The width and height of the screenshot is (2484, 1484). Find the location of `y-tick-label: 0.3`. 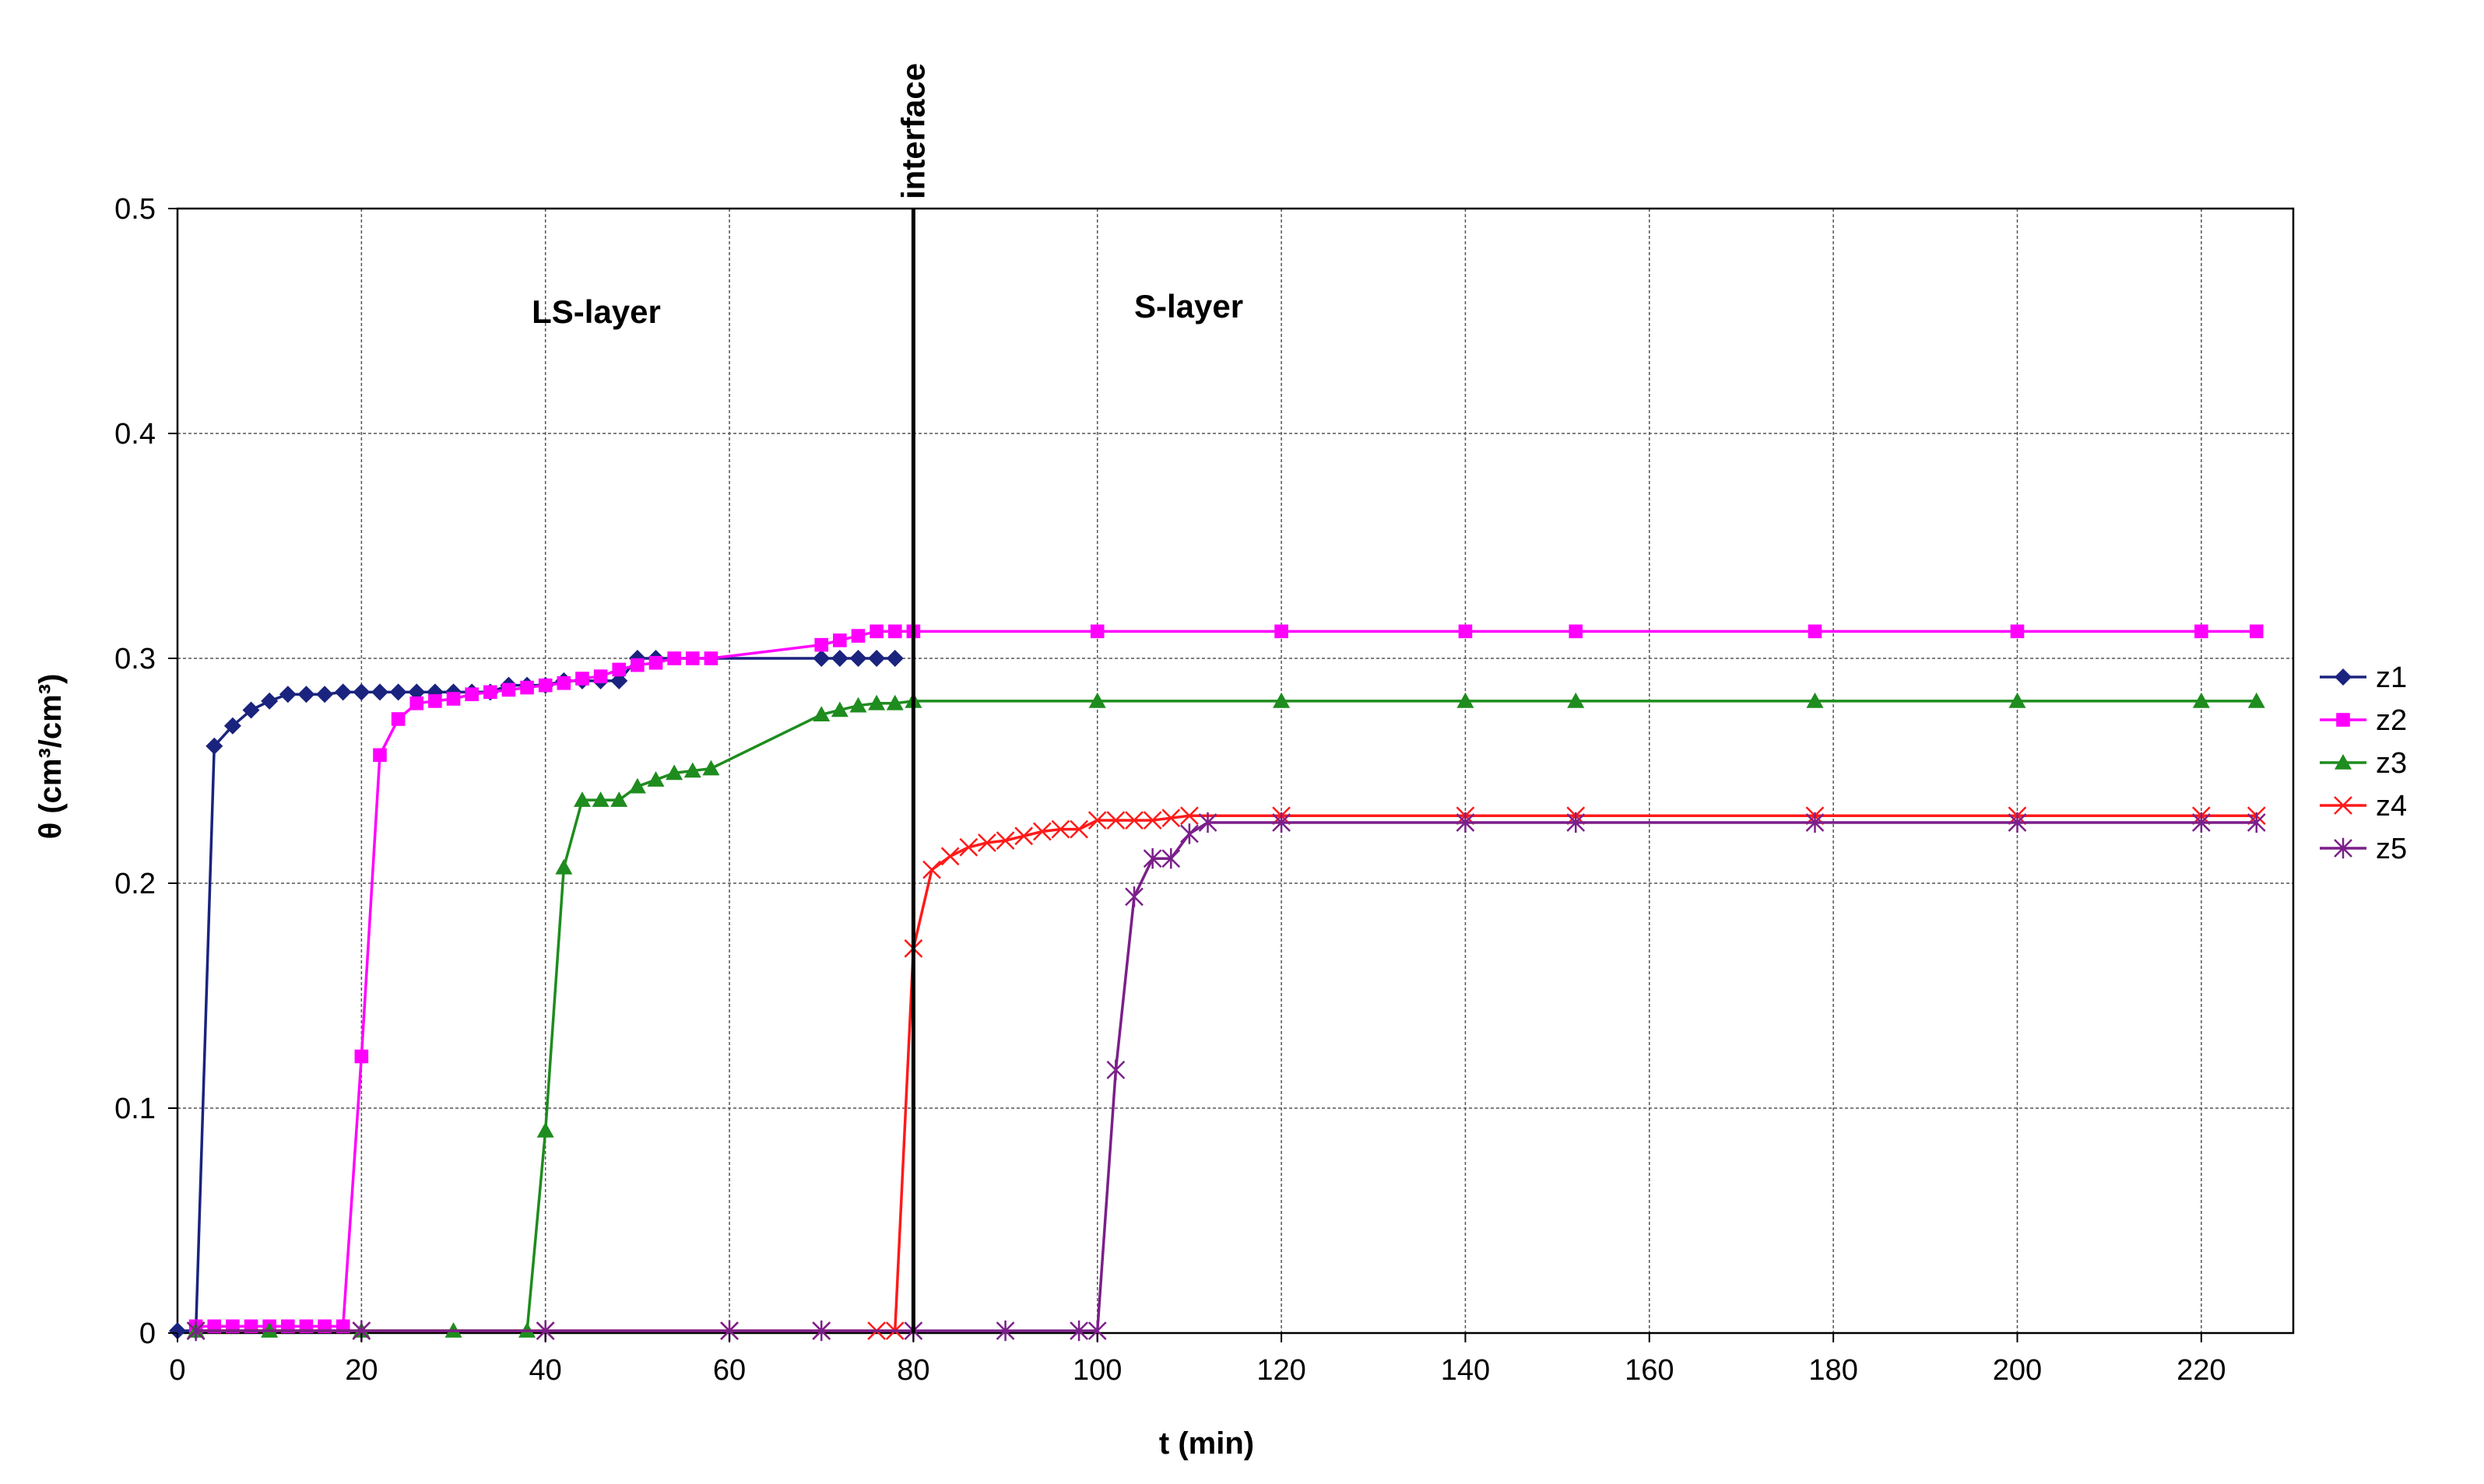

y-tick-label: 0.3 is located at coordinates (135, 659).